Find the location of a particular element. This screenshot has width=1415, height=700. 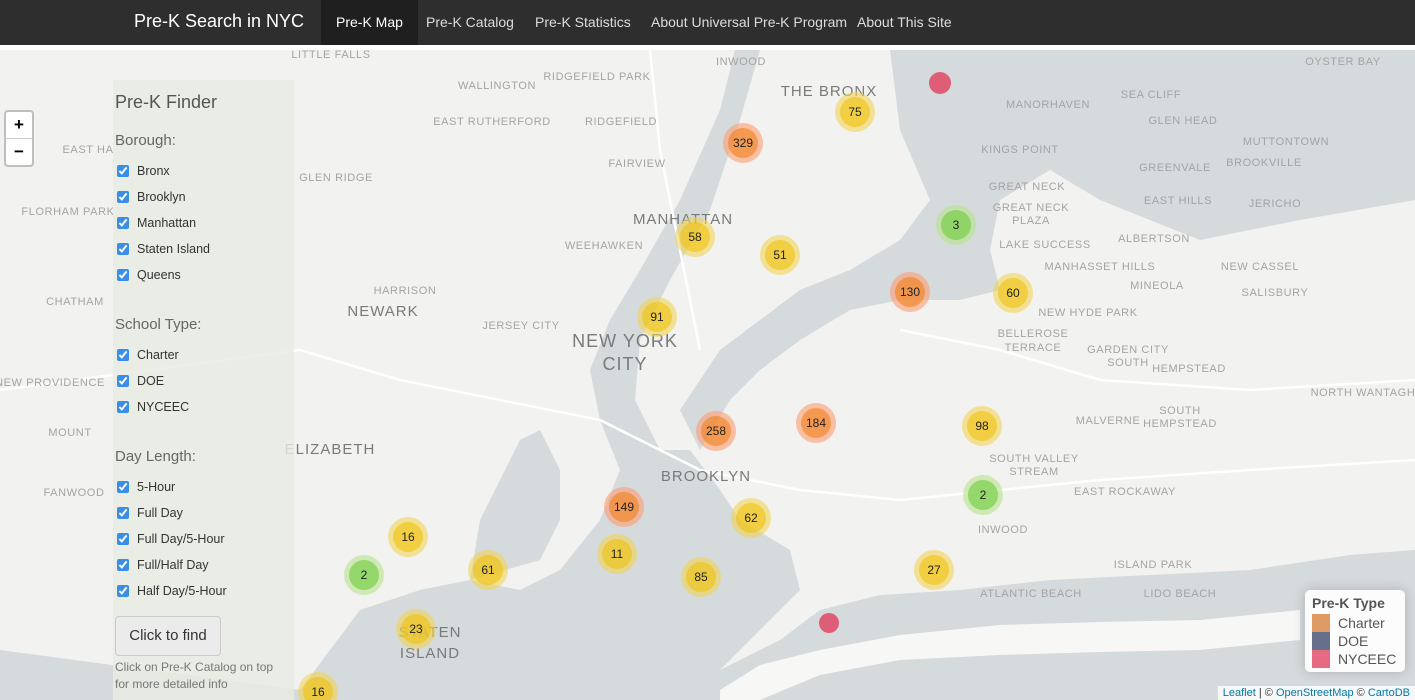

cluster: 98 is located at coordinates (982, 426).